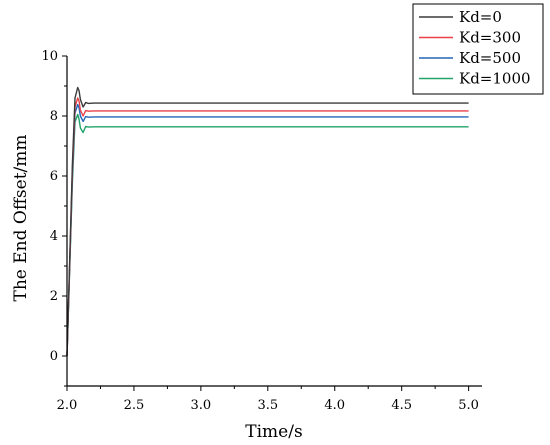  I want to click on x-tick-label: 4.5, so click(401, 405).